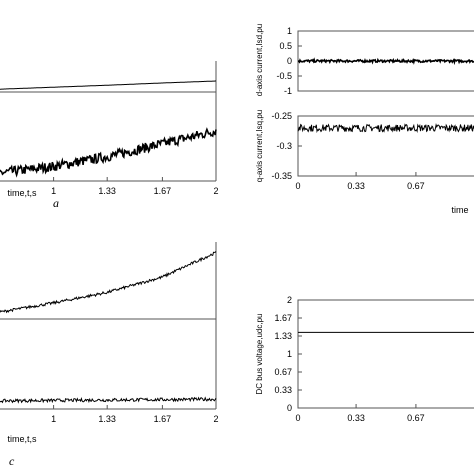  What do you see at coordinates (283, 318) in the screenshot?
I see `y-tick-label: 1.67` at bounding box center [283, 318].